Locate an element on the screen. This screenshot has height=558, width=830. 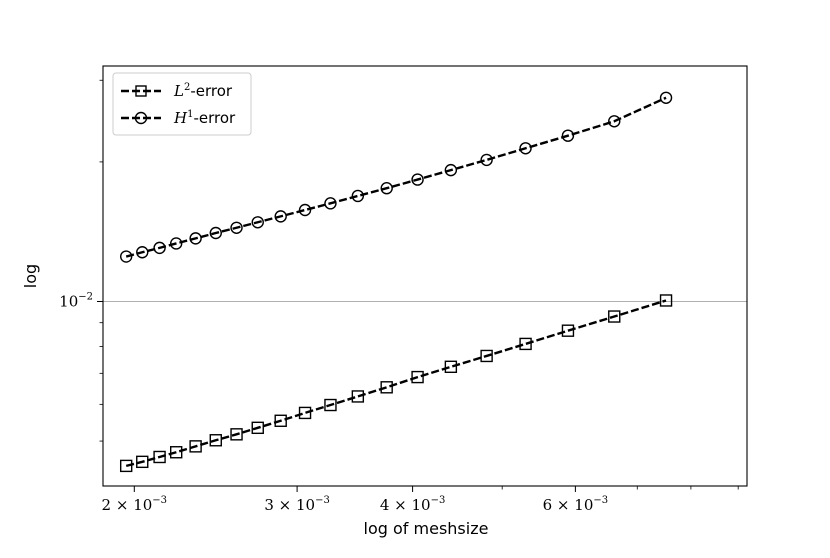
legend-entry-h1-error: H1-error is located at coordinates (178, 118).